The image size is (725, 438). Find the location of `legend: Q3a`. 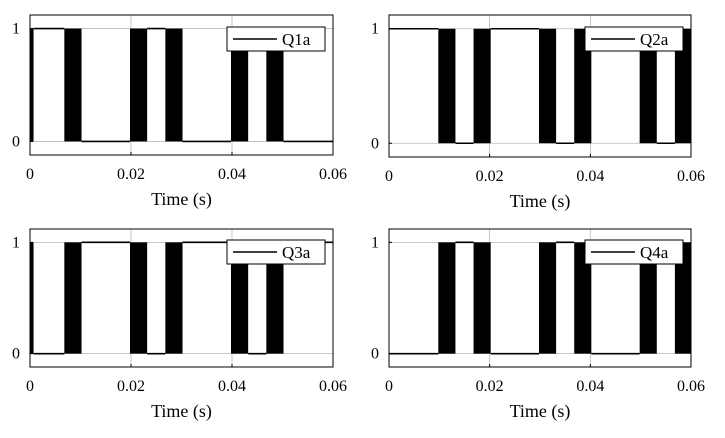

legend: Q3a is located at coordinates (276, 252).